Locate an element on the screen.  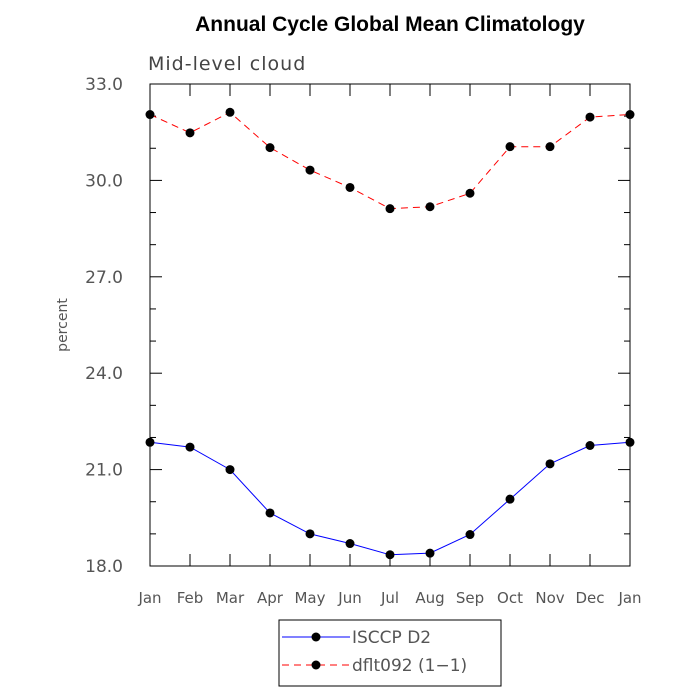
x-tick-label: Dec is located at coordinates (589, 598).